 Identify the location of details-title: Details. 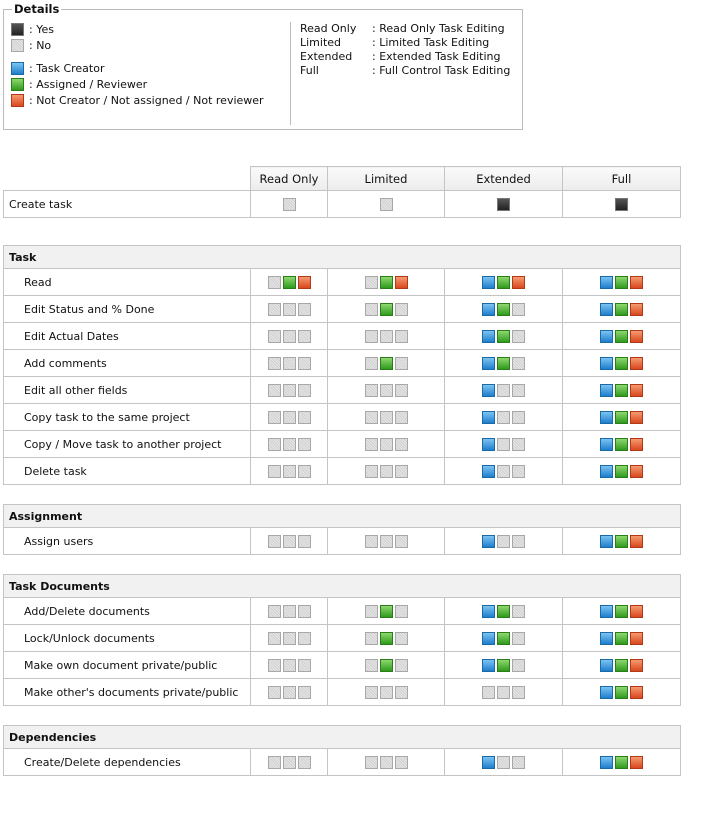
(37, 9).